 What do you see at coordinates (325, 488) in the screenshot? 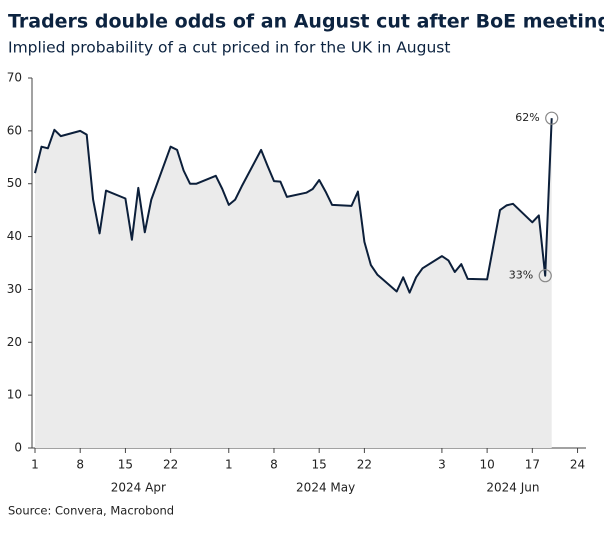
I see `x-group-label: 2024 May` at bounding box center [325, 488].